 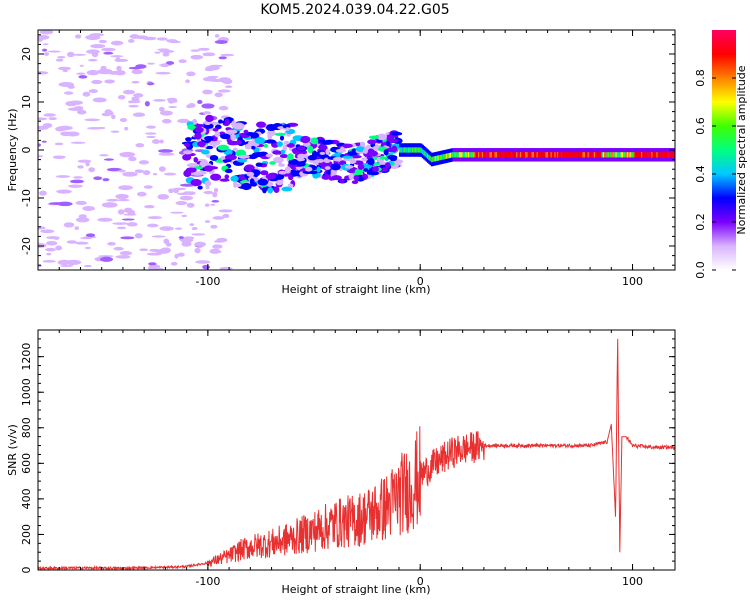 What do you see at coordinates (26, 570) in the screenshot?
I see `snr-y-tick-label: 0` at bounding box center [26, 570].